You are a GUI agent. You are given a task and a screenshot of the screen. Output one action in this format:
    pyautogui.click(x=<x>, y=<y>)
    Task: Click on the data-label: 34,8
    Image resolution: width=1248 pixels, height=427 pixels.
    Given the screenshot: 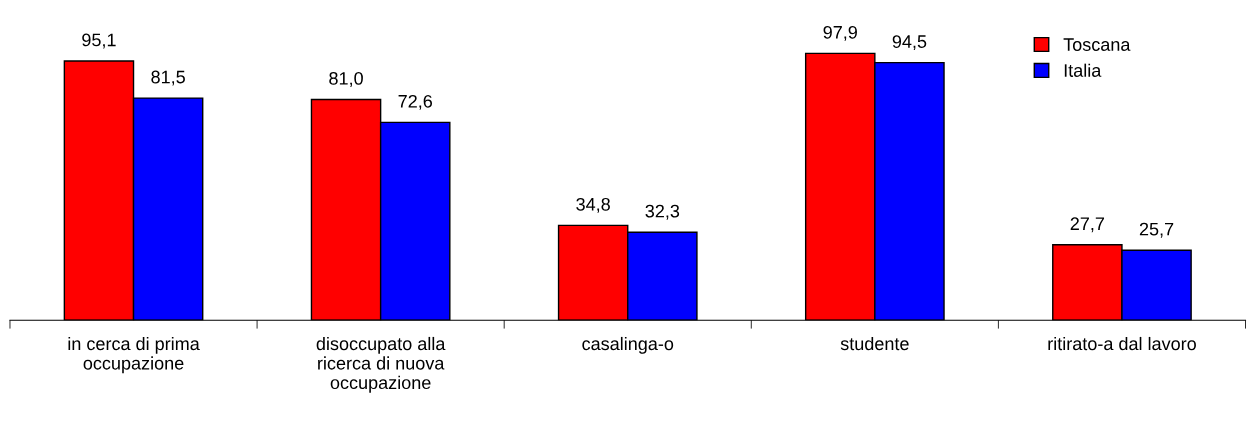 What is the action you would take?
    pyautogui.click(x=593, y=205)
    